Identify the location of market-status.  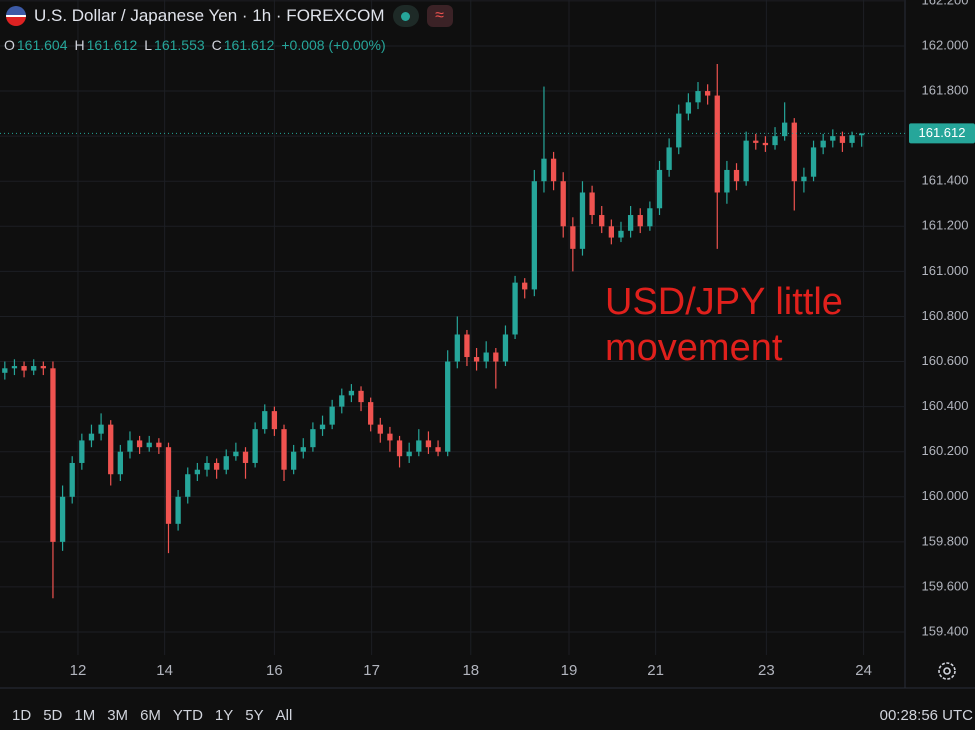
(405, 16).